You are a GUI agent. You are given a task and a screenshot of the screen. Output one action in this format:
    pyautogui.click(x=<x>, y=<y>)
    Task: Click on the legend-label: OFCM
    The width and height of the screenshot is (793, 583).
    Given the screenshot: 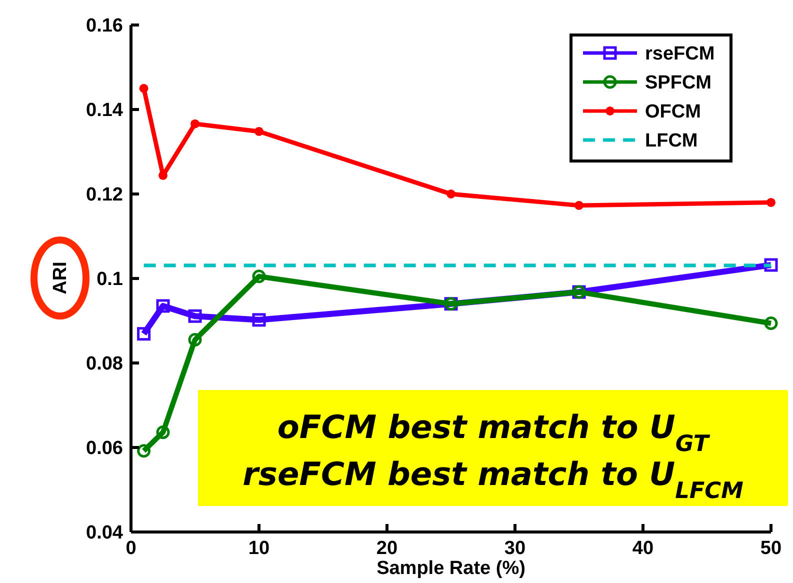 What is the action you would take?
    pyautogui.click(x=673, y=112)
    